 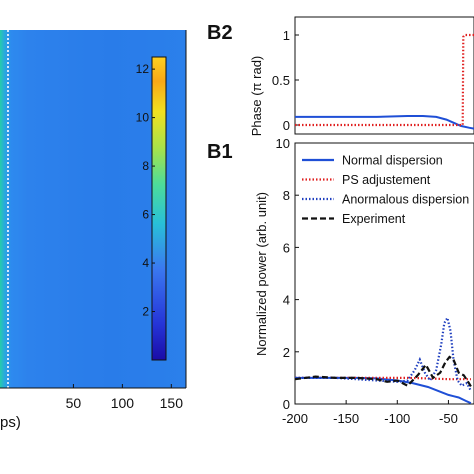 I want to click on power-y-tick-label-2: 4, so click(x=286, y=300).